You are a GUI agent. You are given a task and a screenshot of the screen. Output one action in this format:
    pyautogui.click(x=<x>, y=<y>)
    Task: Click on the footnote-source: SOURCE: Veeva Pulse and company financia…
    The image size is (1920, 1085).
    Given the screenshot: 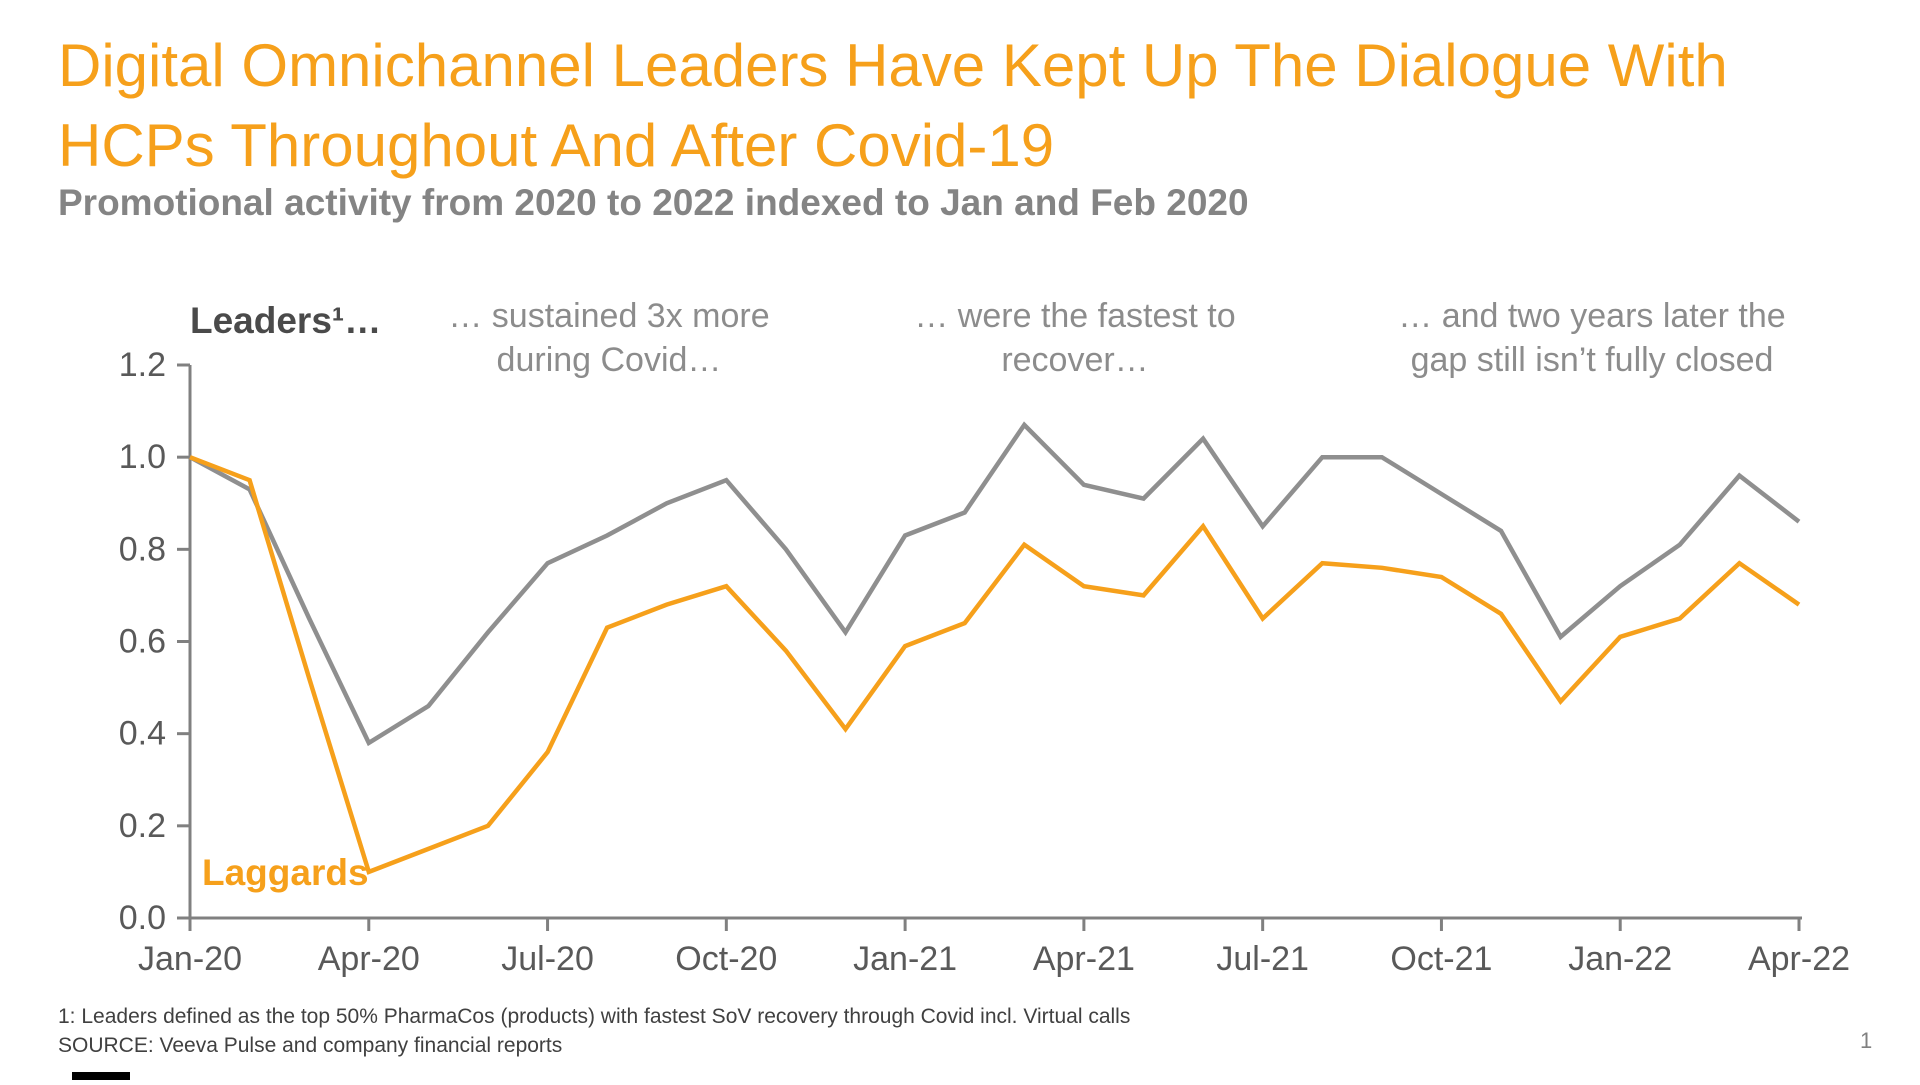 What is the action you would take?
    pyautogui.click(x=310, y=1045)
    